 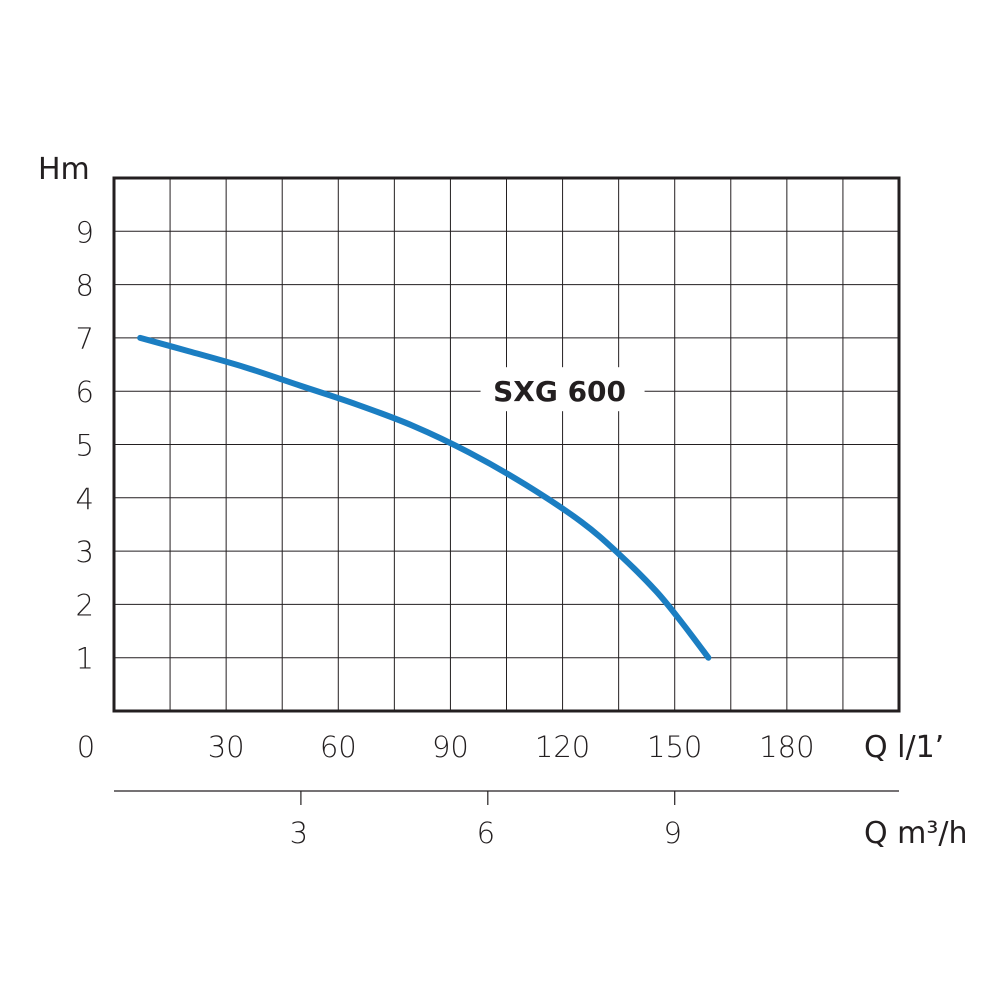 What do you see at coordinates (64, 169) in the screenshot?
I see `y-axis-label: Hm` at bounding box center [64, 169].